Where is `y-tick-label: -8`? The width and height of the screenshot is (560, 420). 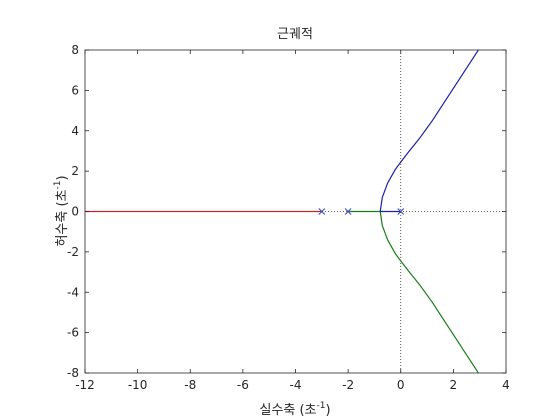 y-tick-label: -8 is located at coordinates (73, 373).